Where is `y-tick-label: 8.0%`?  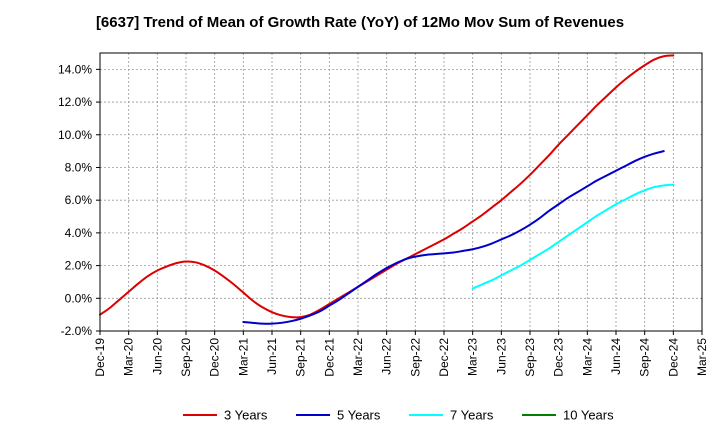 y-tick-label: 8.0% is located at coordinates (79, 167).